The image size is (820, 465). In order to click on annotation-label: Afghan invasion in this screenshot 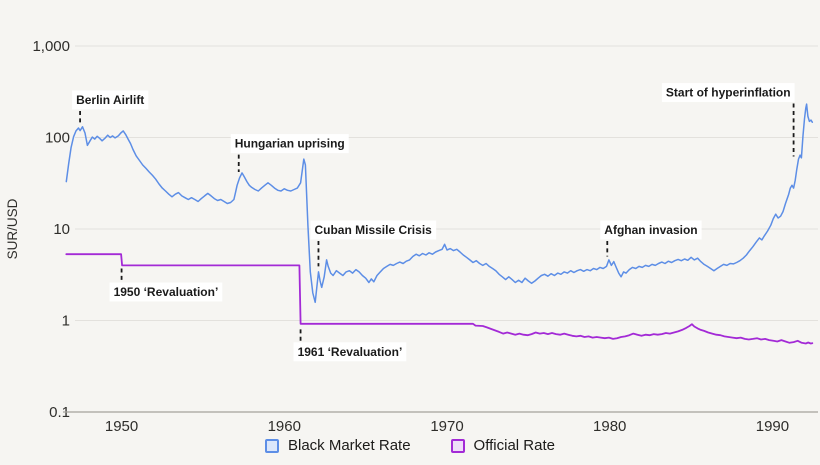, I will do `click(650, 230)`.